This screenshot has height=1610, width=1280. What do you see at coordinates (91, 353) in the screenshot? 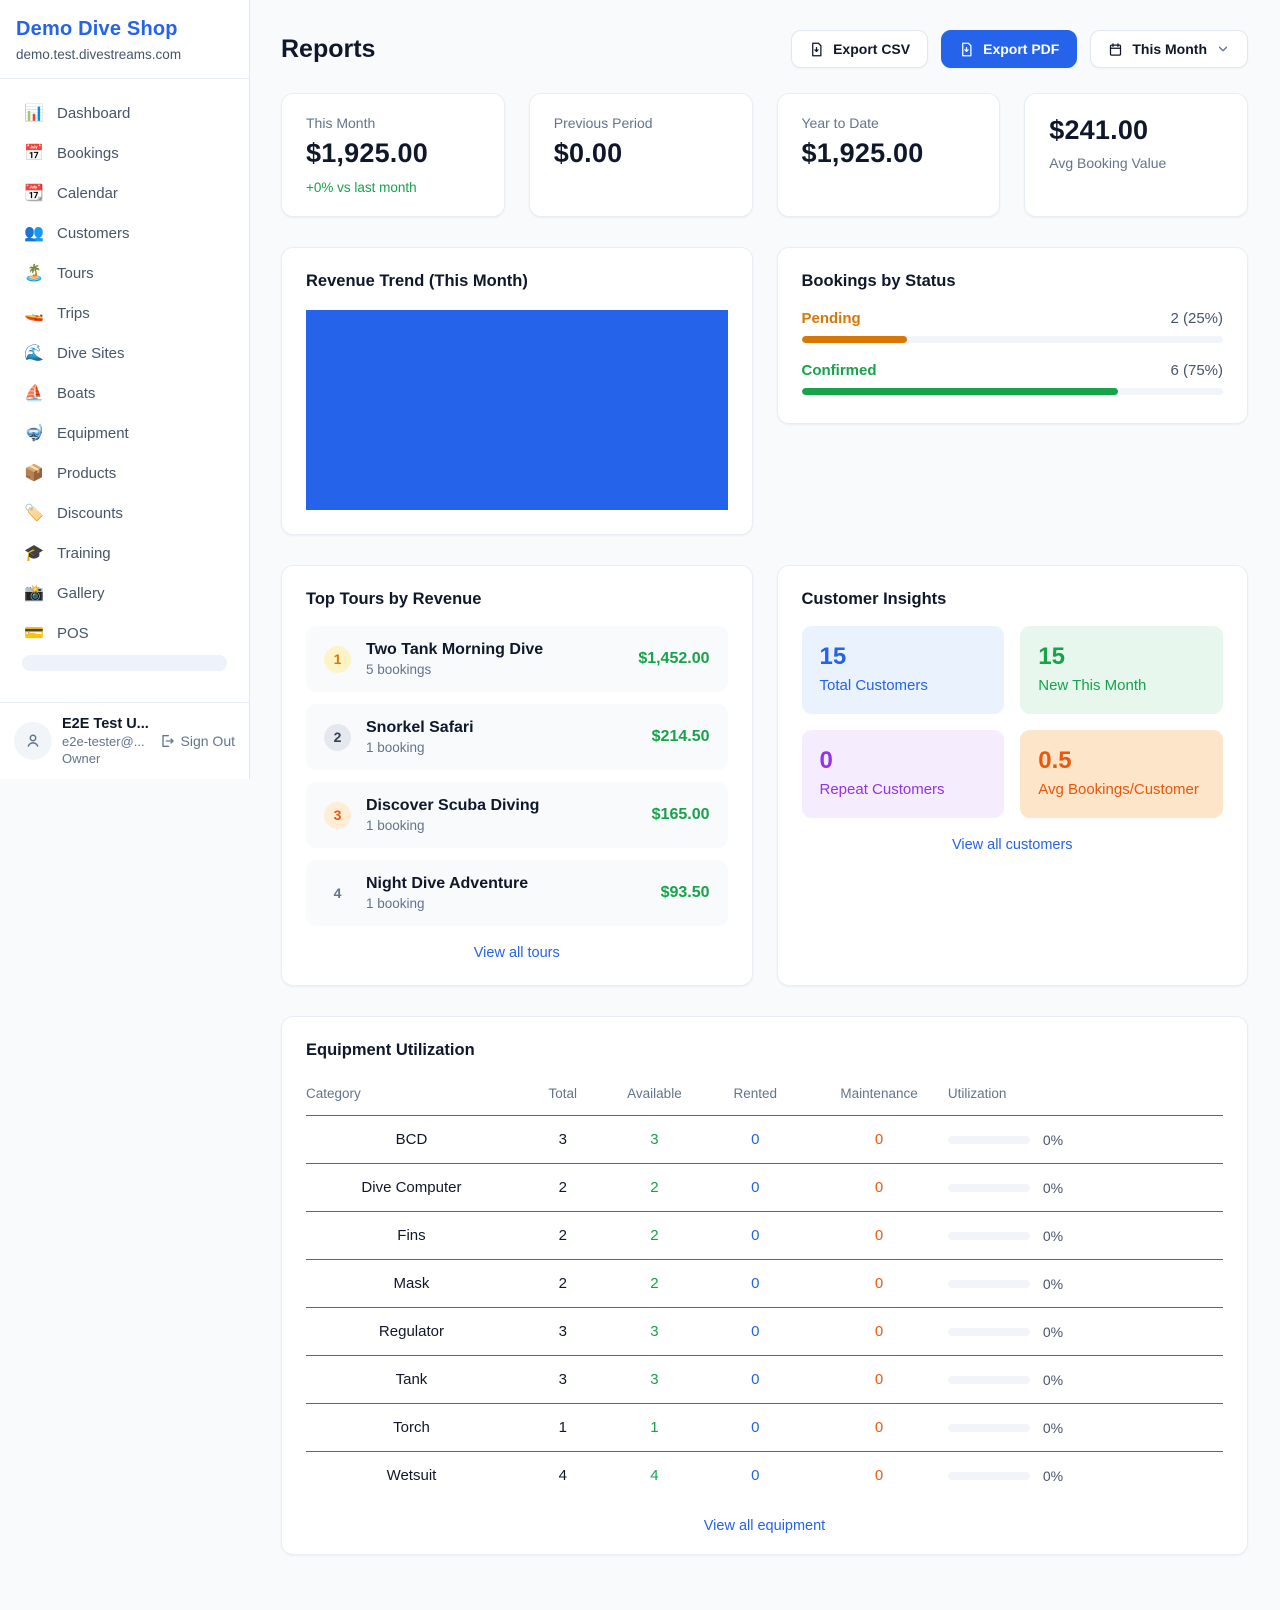
I see `sidebar-item-label: Dive Sites` at bounding box center [91, 353].